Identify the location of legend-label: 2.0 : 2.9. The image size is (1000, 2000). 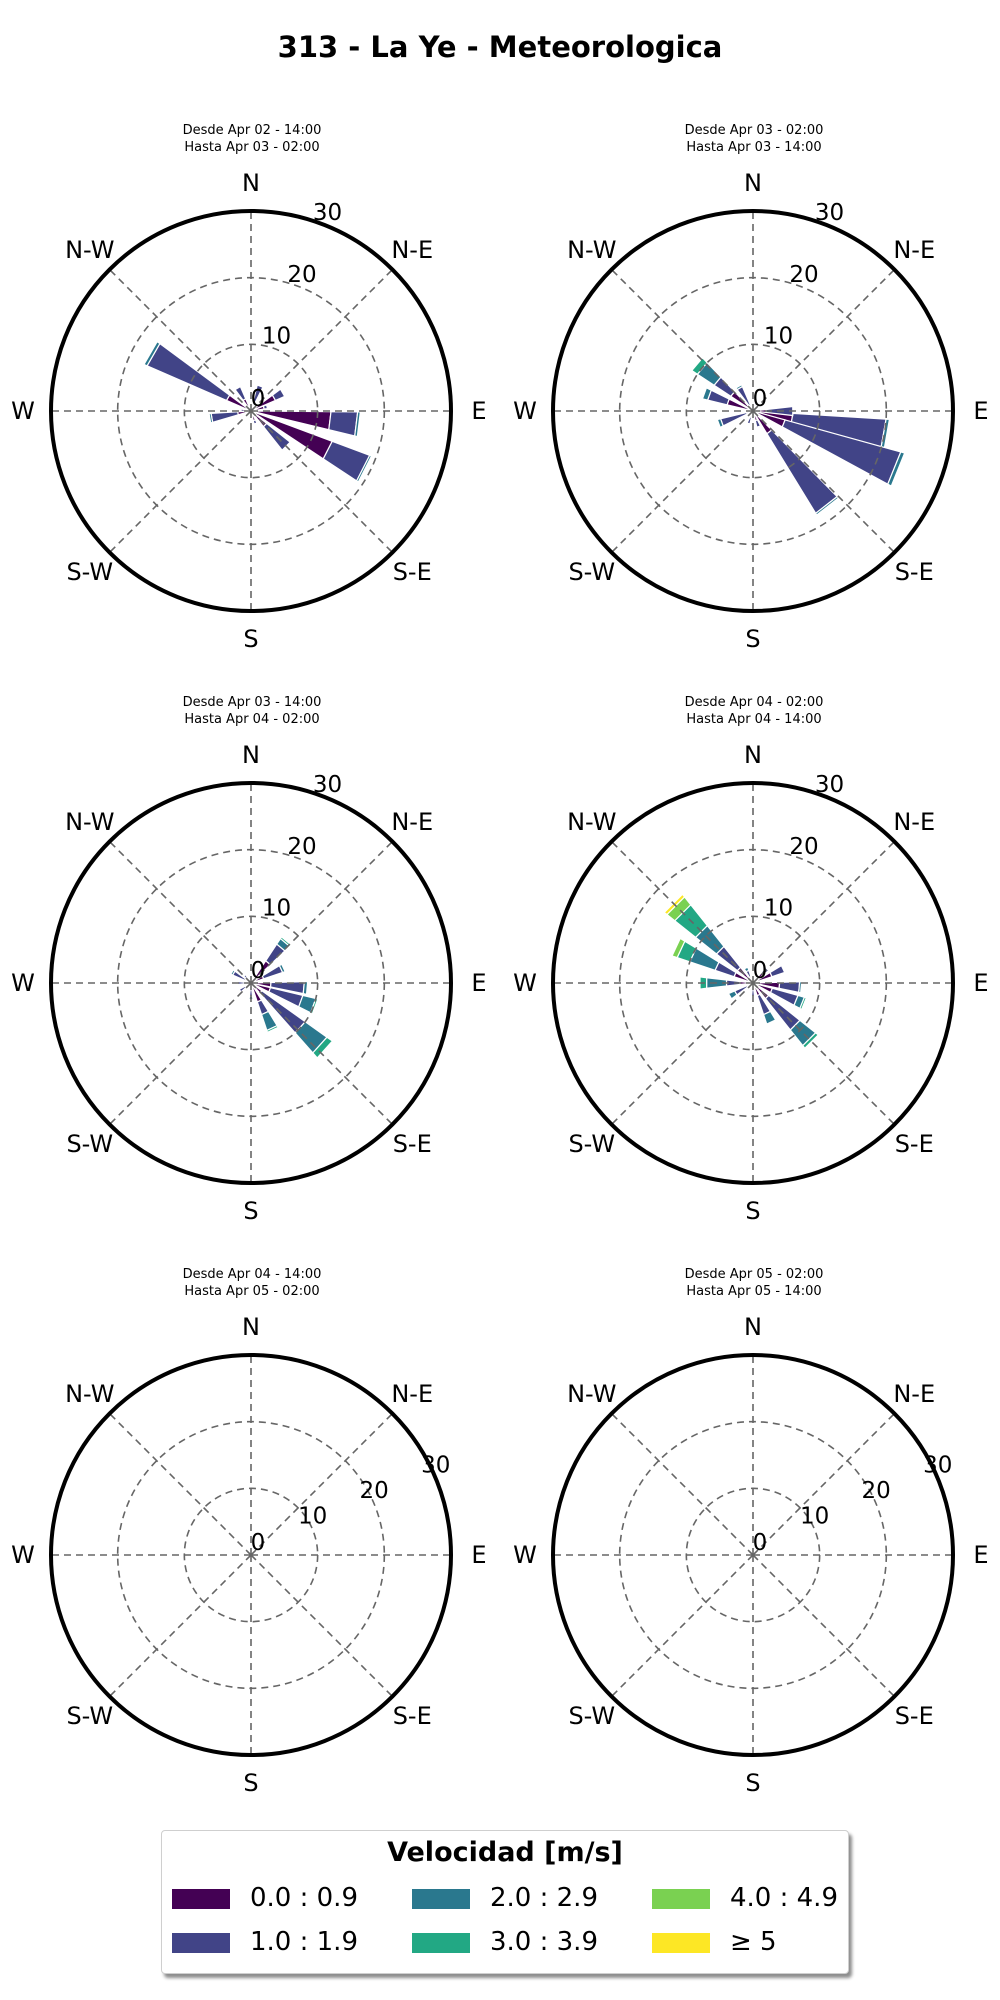
(544, 1898).